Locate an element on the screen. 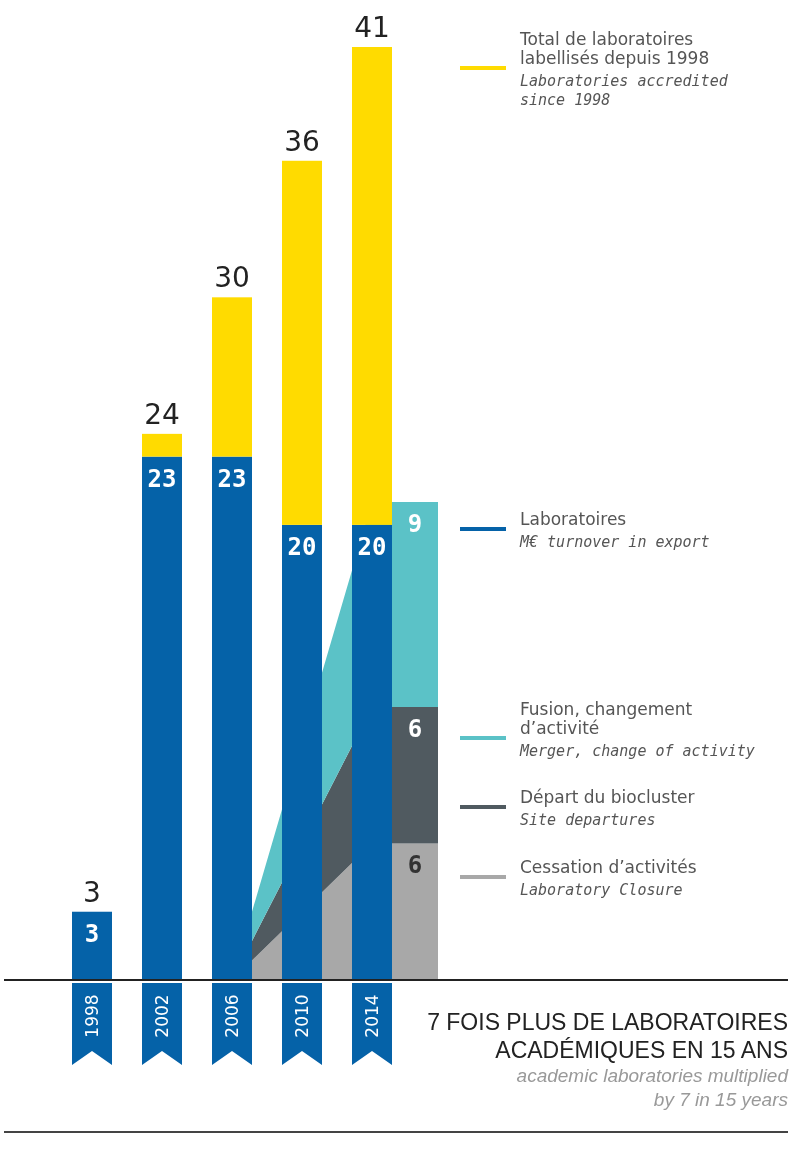  data-label: 3 is located at coordinates (92, 933).